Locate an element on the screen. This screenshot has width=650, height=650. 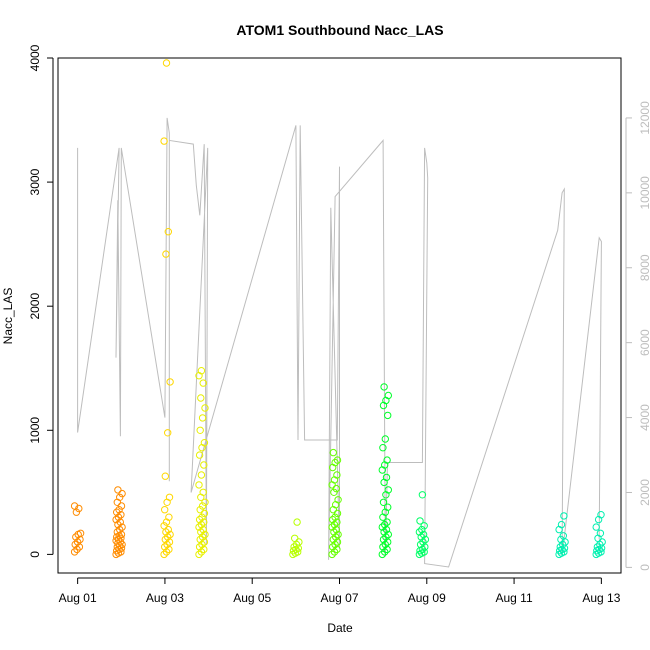
x-tick-label: Aug 13 is located at coordinates (601, 598).